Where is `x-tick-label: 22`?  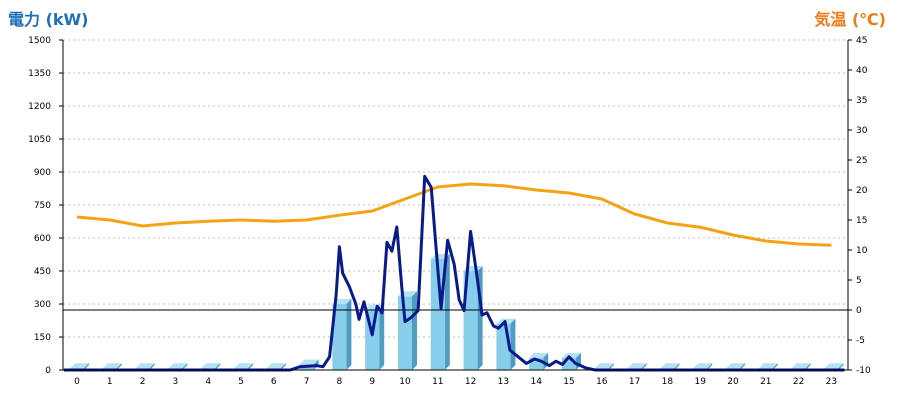
x-tick-label: 22 is located at coordinates (798, 382).